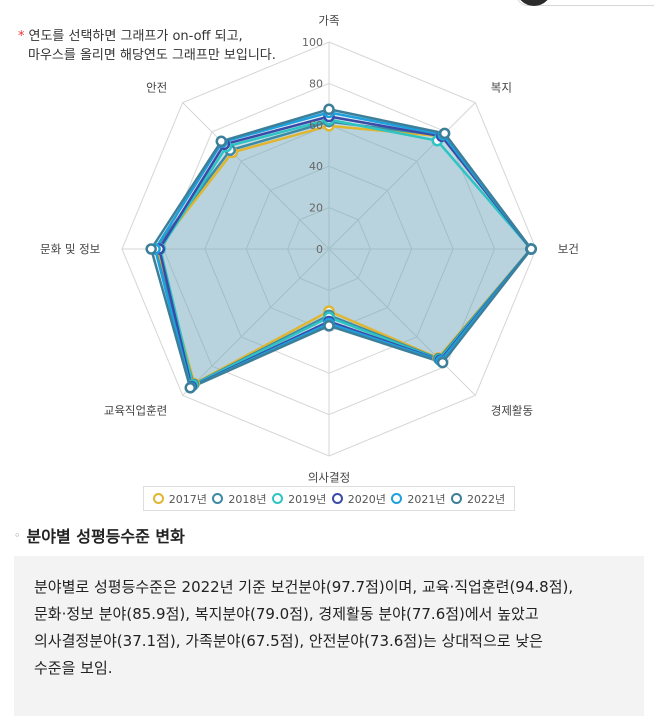  I want to click on legend-label: 2019년, so click(307, 499).